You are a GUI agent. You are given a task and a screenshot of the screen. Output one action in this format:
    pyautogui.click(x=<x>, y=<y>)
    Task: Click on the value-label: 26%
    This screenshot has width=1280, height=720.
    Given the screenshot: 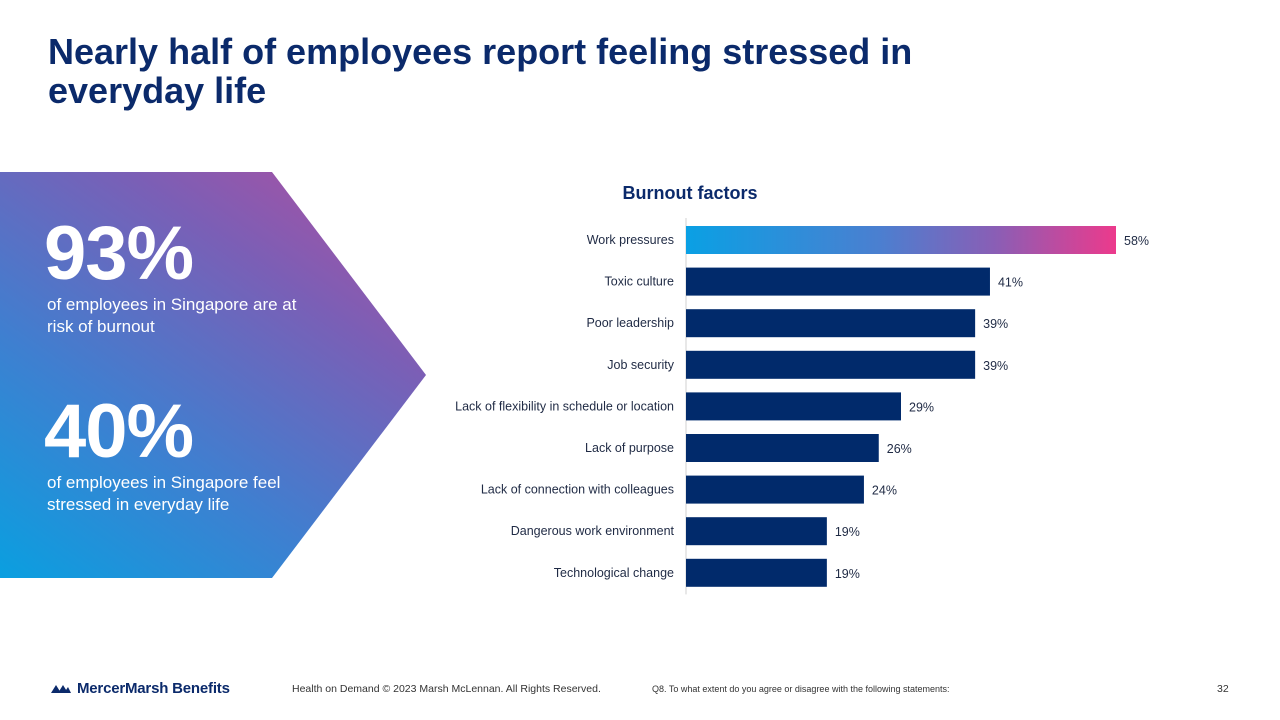 What is the action you would take?
    pyautogui.click(x=899, y=449)
    